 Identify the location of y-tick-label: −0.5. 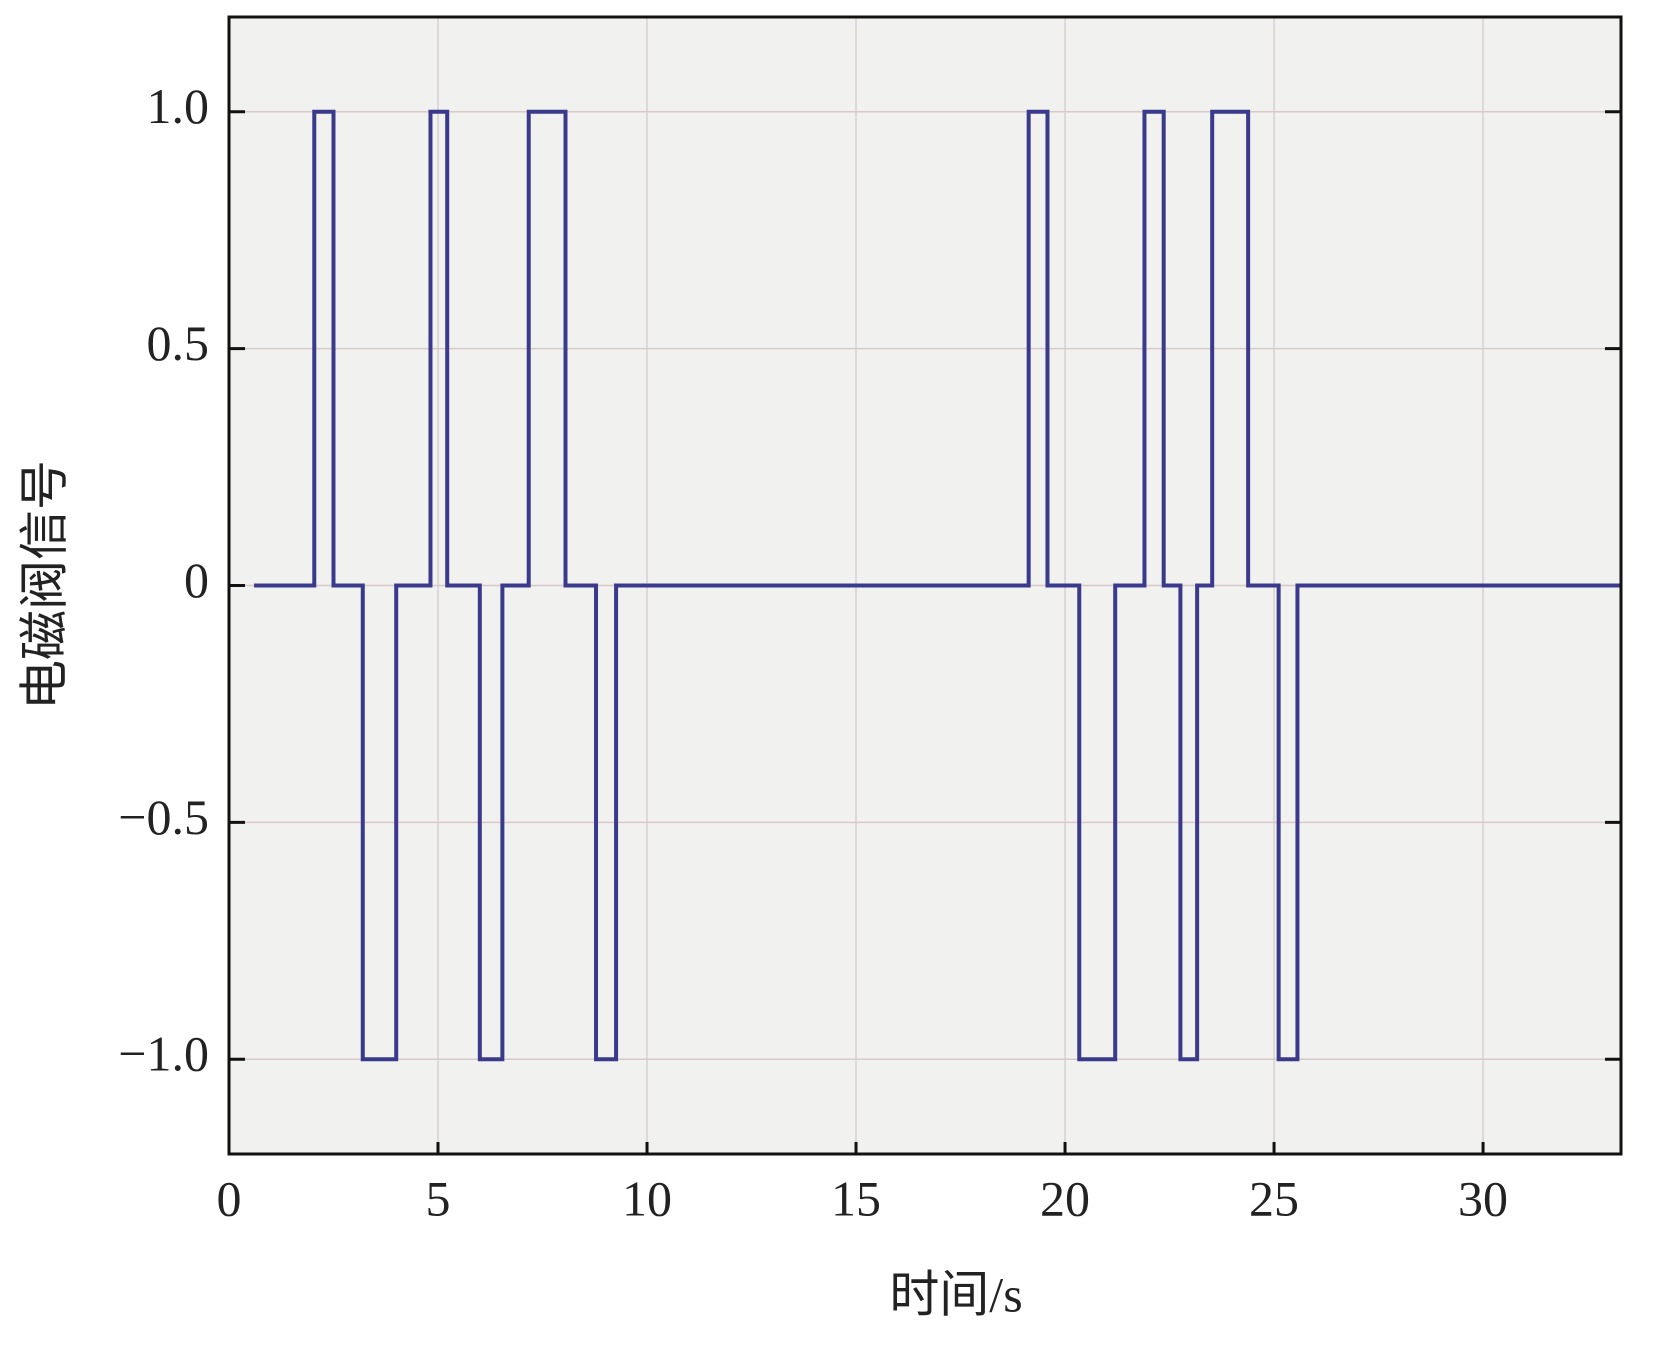
(163, 817).